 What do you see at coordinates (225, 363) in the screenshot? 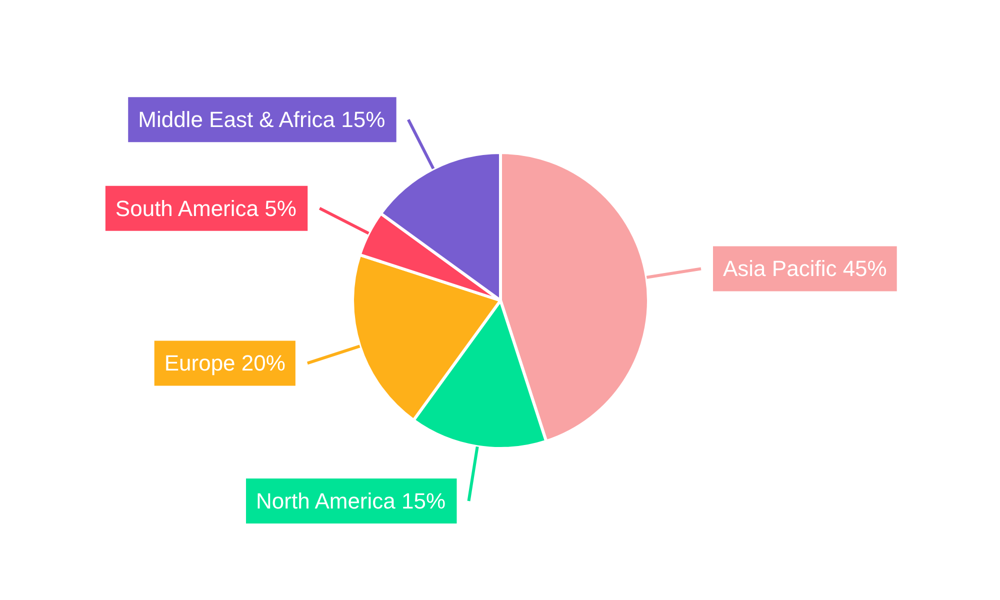
I see `slice-label: Europe 20%` at bounding box center [225, 363].